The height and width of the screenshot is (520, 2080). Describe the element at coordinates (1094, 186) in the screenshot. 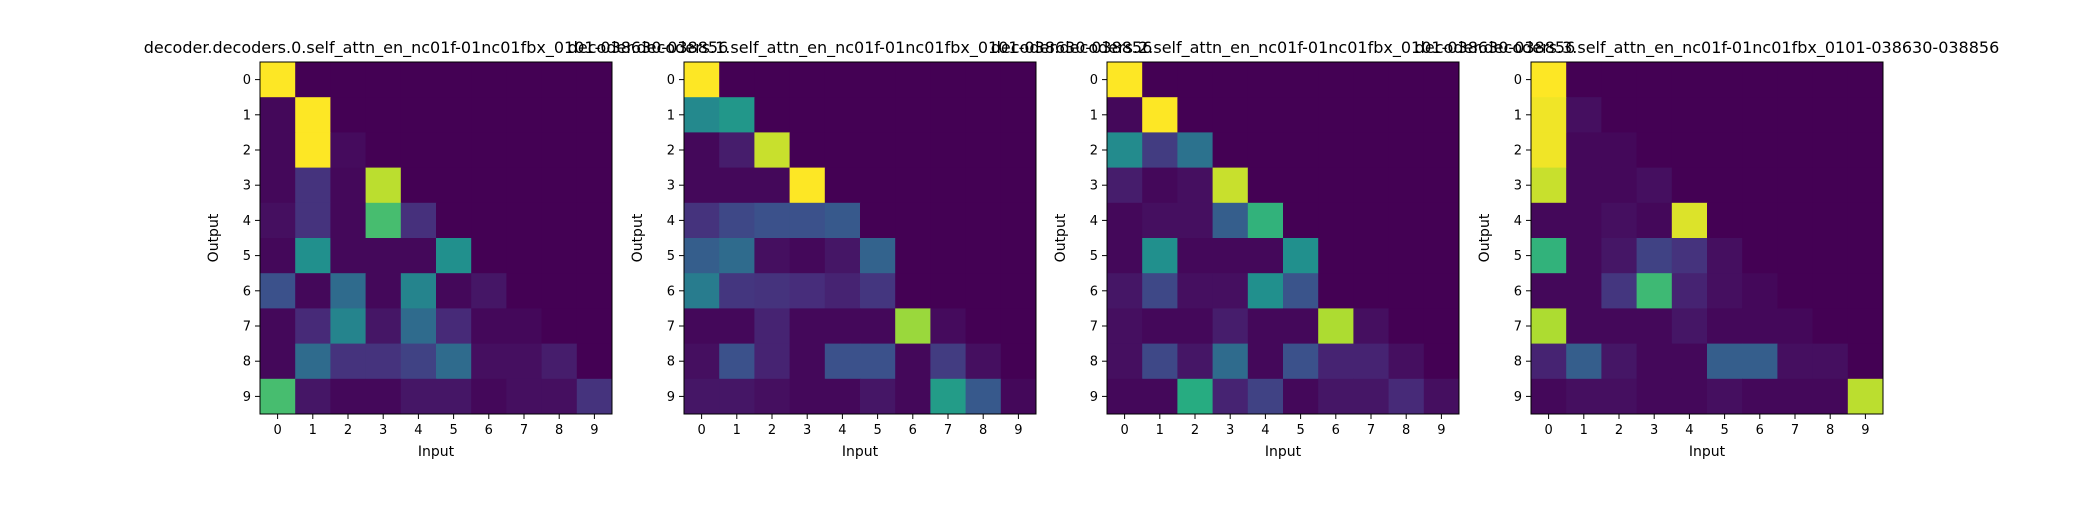

I see `y-tick-label-2-3: 3` at that location.